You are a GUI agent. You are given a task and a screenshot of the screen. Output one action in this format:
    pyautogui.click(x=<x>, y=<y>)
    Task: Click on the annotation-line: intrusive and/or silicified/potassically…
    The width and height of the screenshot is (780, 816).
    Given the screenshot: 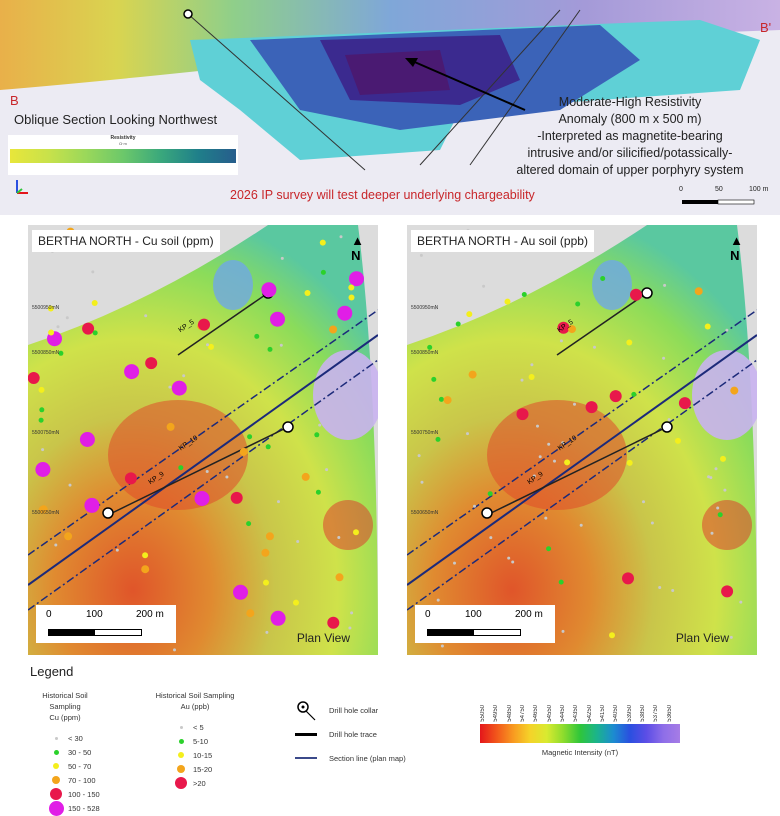 What is the action you would take?
    pyautogui.click(x=630, y=153)
    